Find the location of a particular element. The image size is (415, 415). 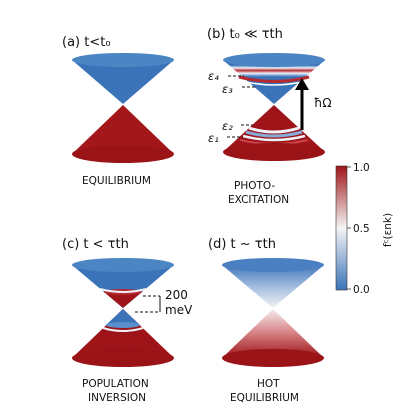

panel-d-caption-2: EQUILIBRIUM is located at coordinates (264, 398).